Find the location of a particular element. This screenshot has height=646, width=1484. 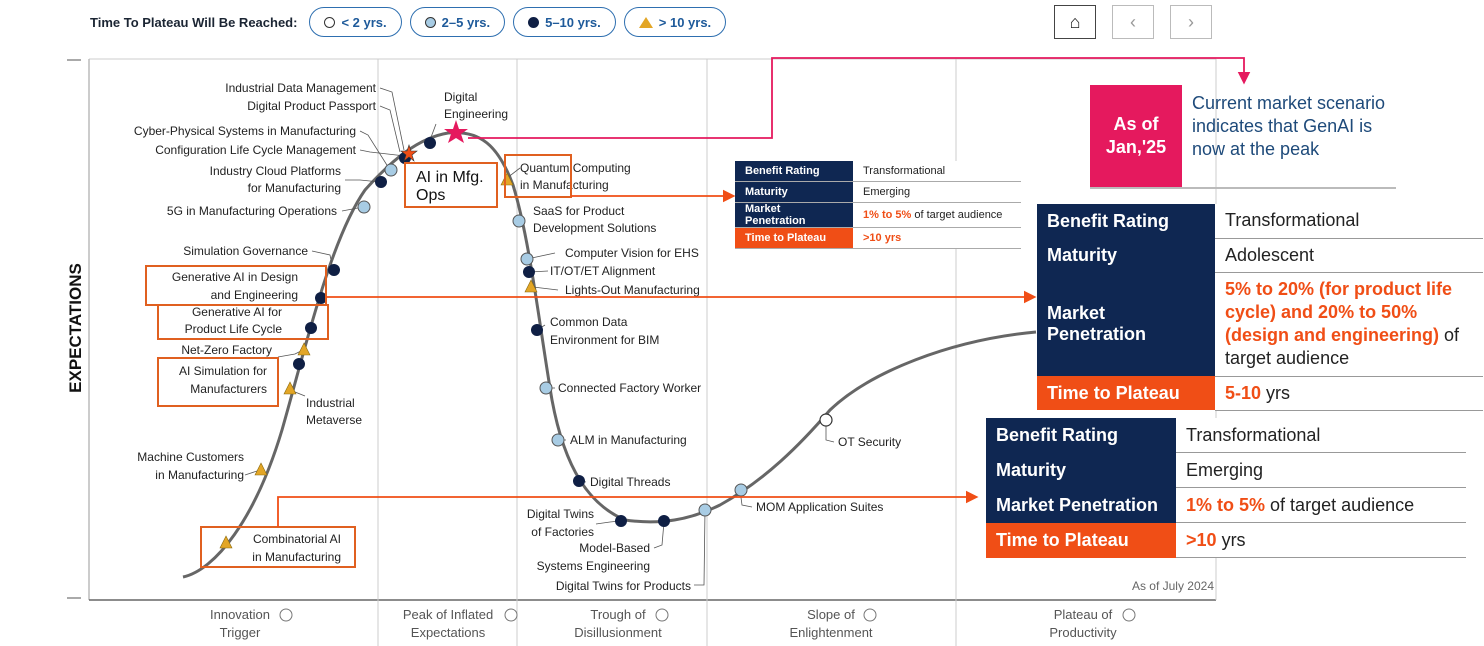

home-icon: ⌂ is located at coordinates (1075, 21).